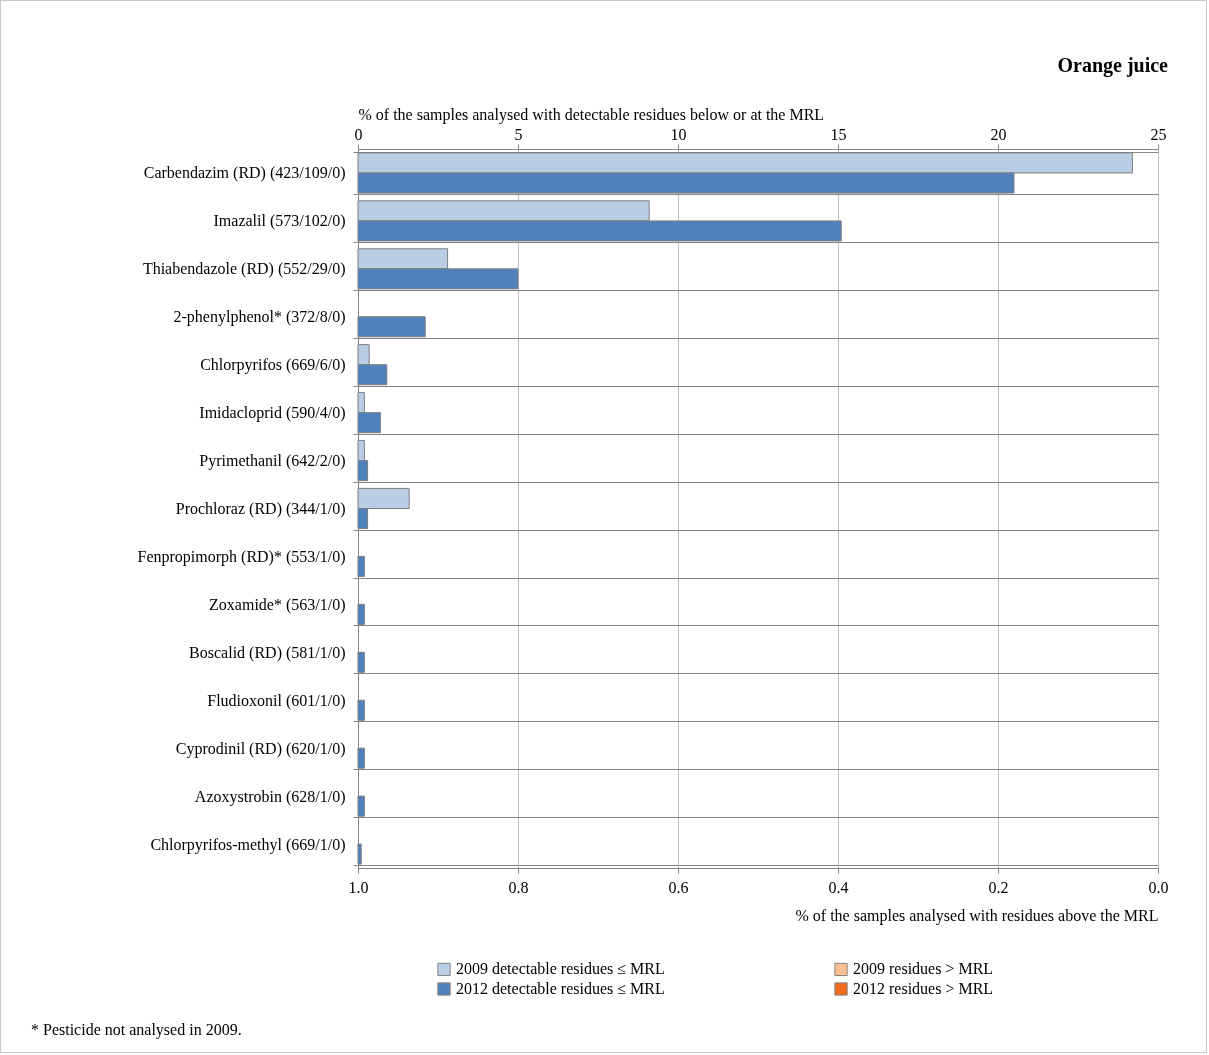  I want to click on y-tick-label: Azoxystrobin (628/1/0), so click(270, 796).